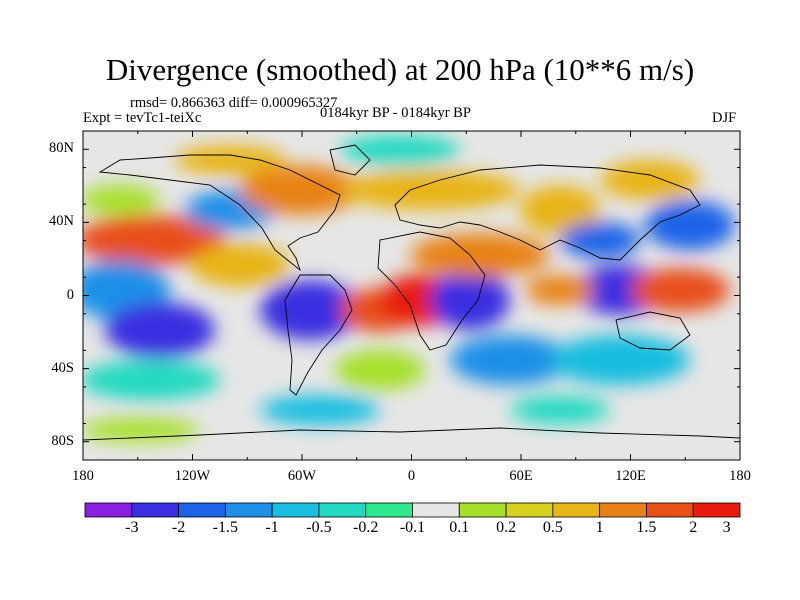 This screenshot has height=600, width=800. Describe the element at coordinates (192, 476) in the screenshot. I see `x-tick-label-120w: 120W` at that location.